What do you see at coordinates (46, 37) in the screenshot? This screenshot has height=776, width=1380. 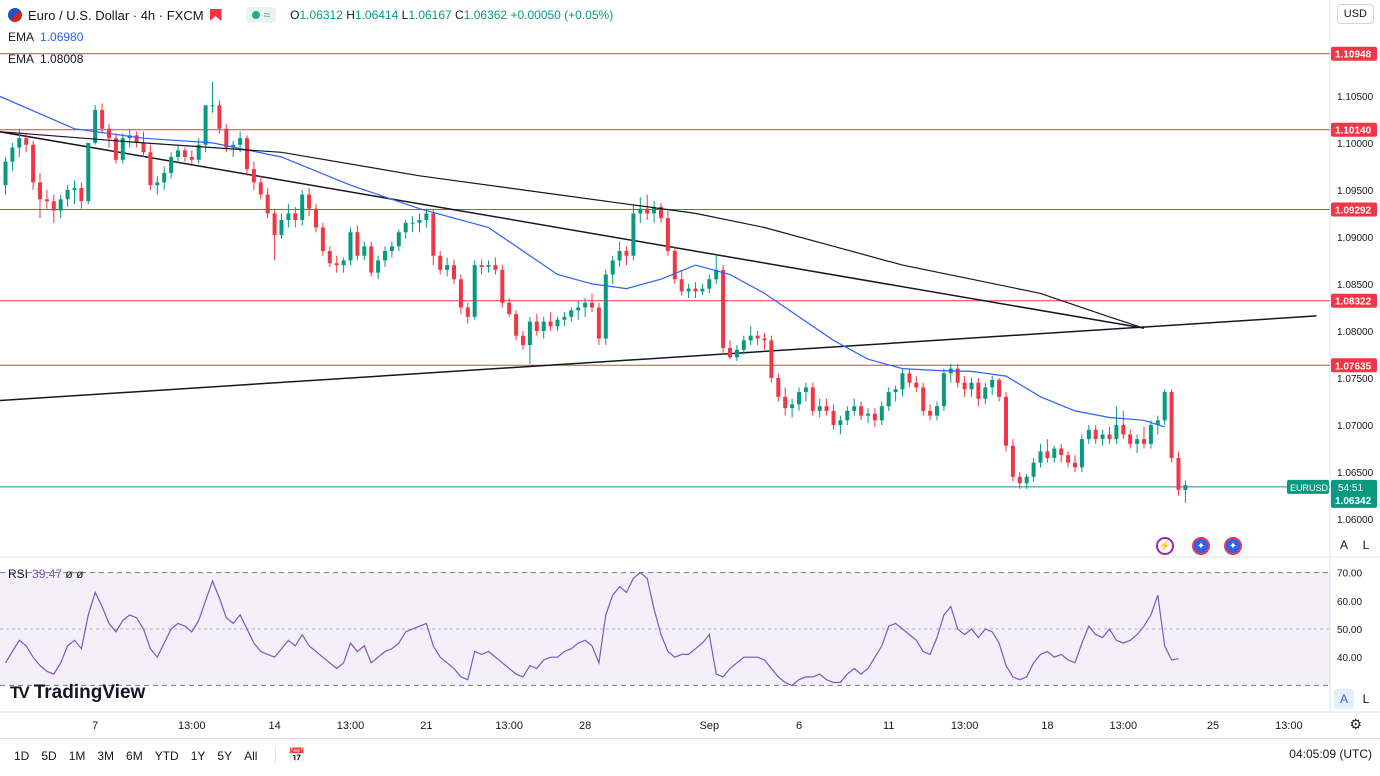 I see `ema-fast-legend: EMA 1.06980` at bounding box center [46, 37].